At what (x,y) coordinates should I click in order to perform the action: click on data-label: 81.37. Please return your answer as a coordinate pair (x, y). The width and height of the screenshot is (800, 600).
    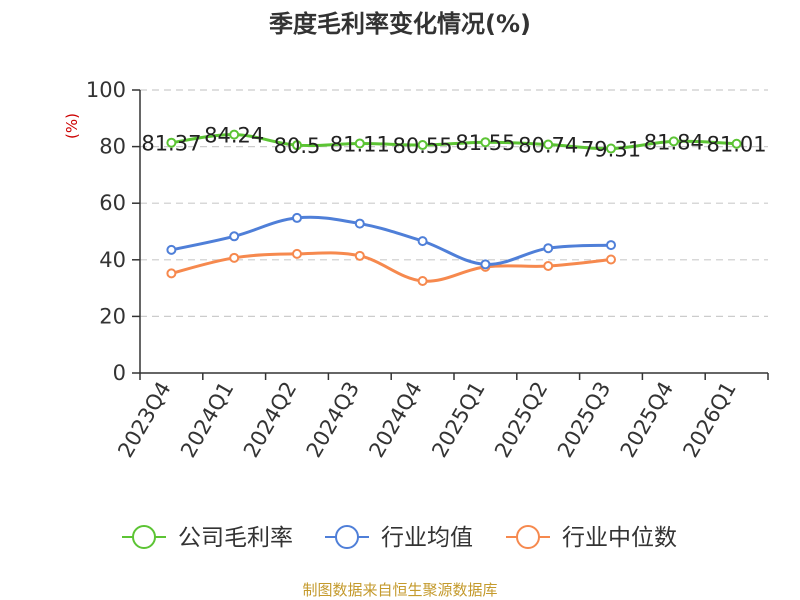
    Looking at the image, I should click on (171, 144).